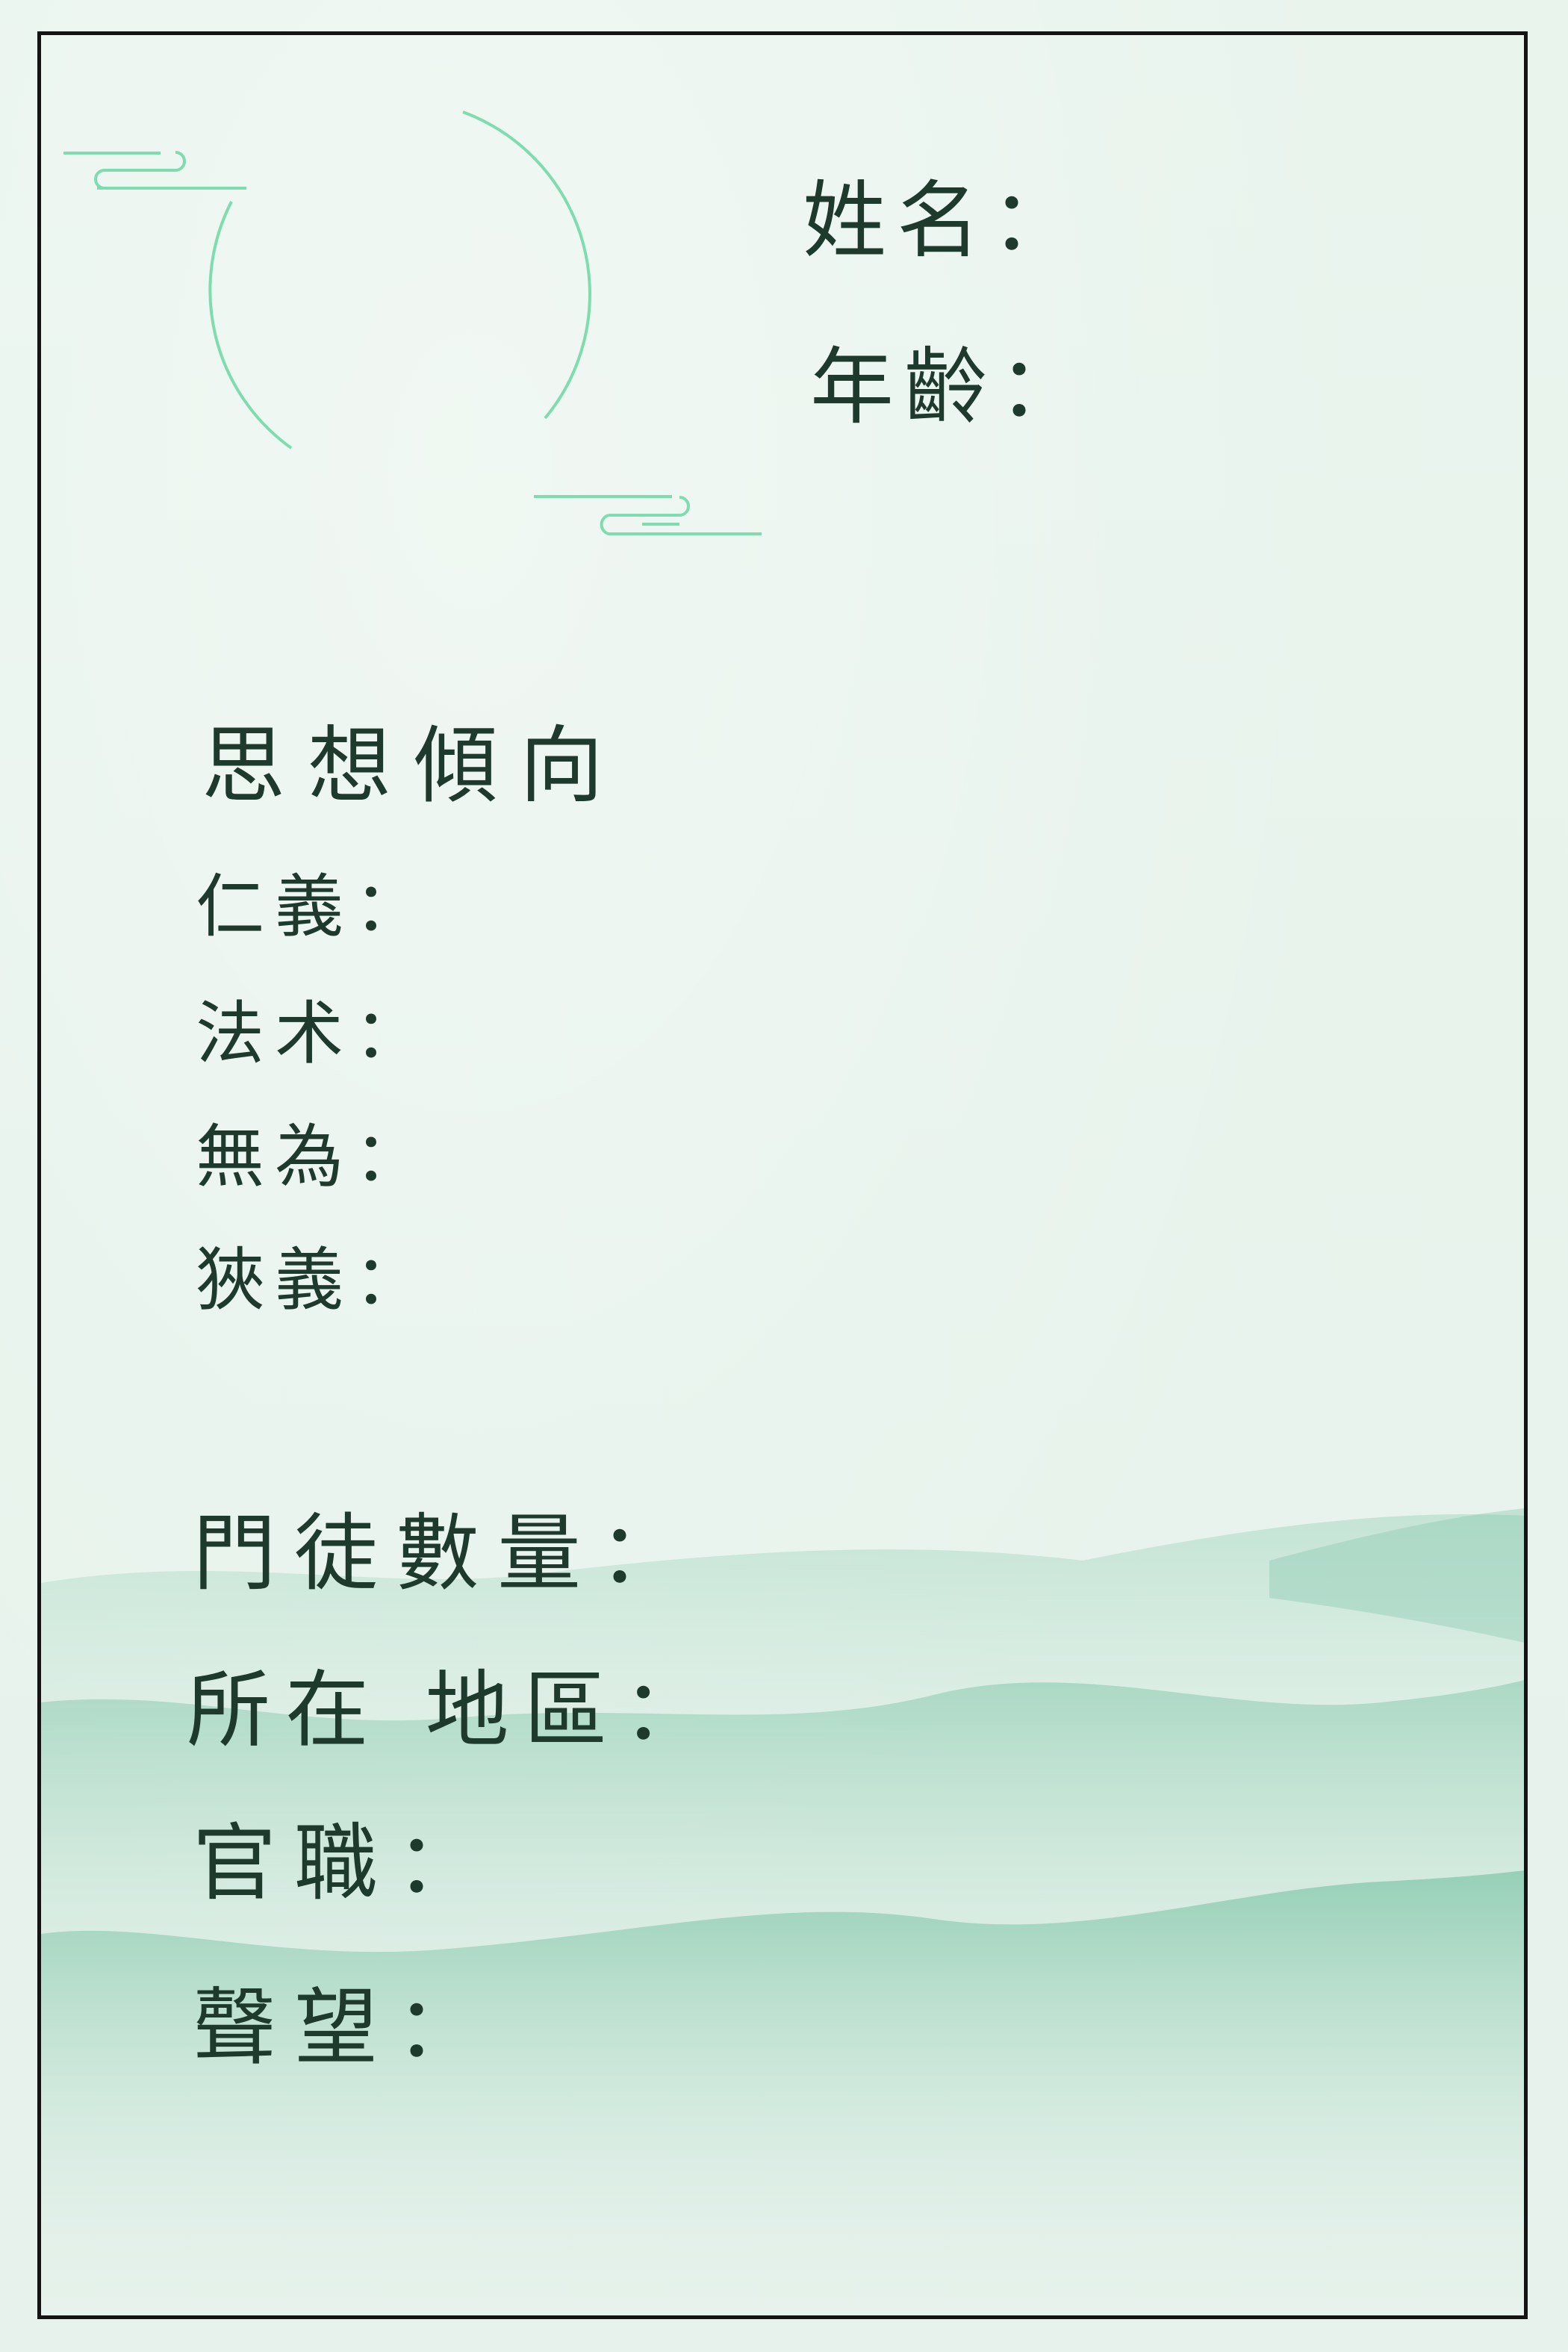  I want to click on ideology-item-legalism: 法术：, so click(315, 1034).